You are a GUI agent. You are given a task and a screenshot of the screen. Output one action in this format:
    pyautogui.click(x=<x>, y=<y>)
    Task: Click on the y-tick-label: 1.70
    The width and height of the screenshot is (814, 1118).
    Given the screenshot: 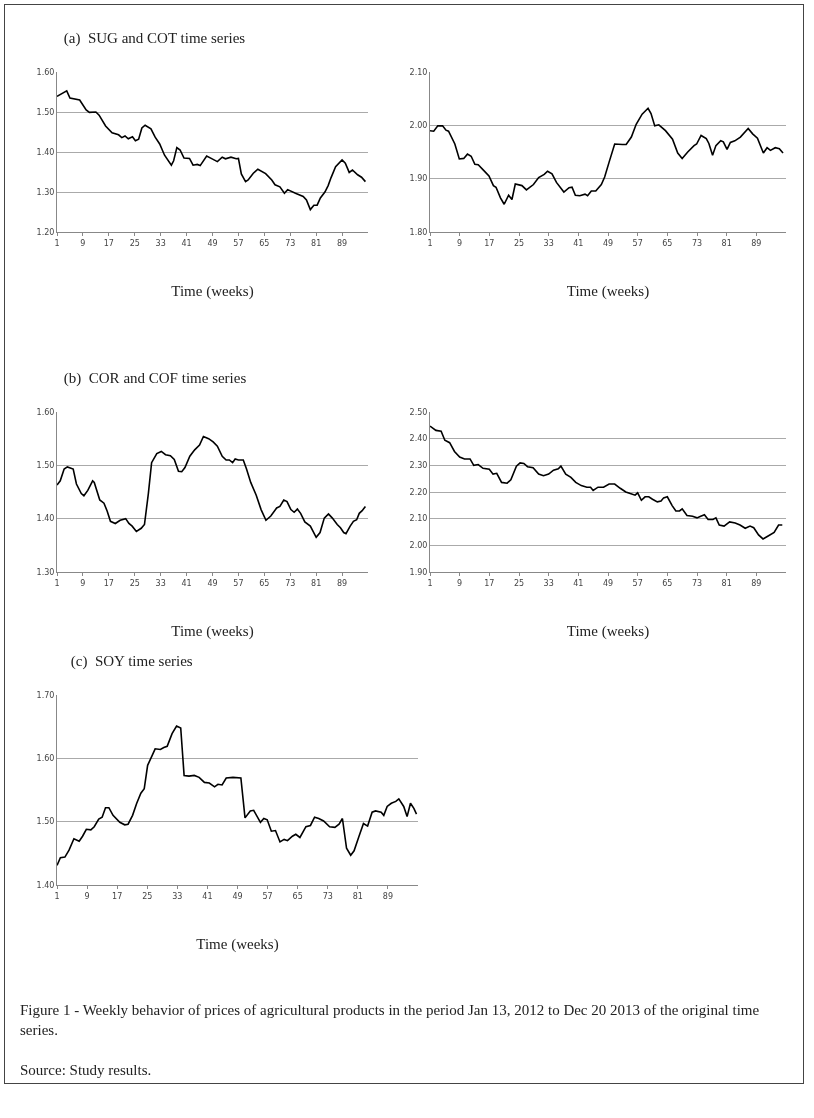 What is the action you would take?
    pyautogui.click(x=45, y=695)
    